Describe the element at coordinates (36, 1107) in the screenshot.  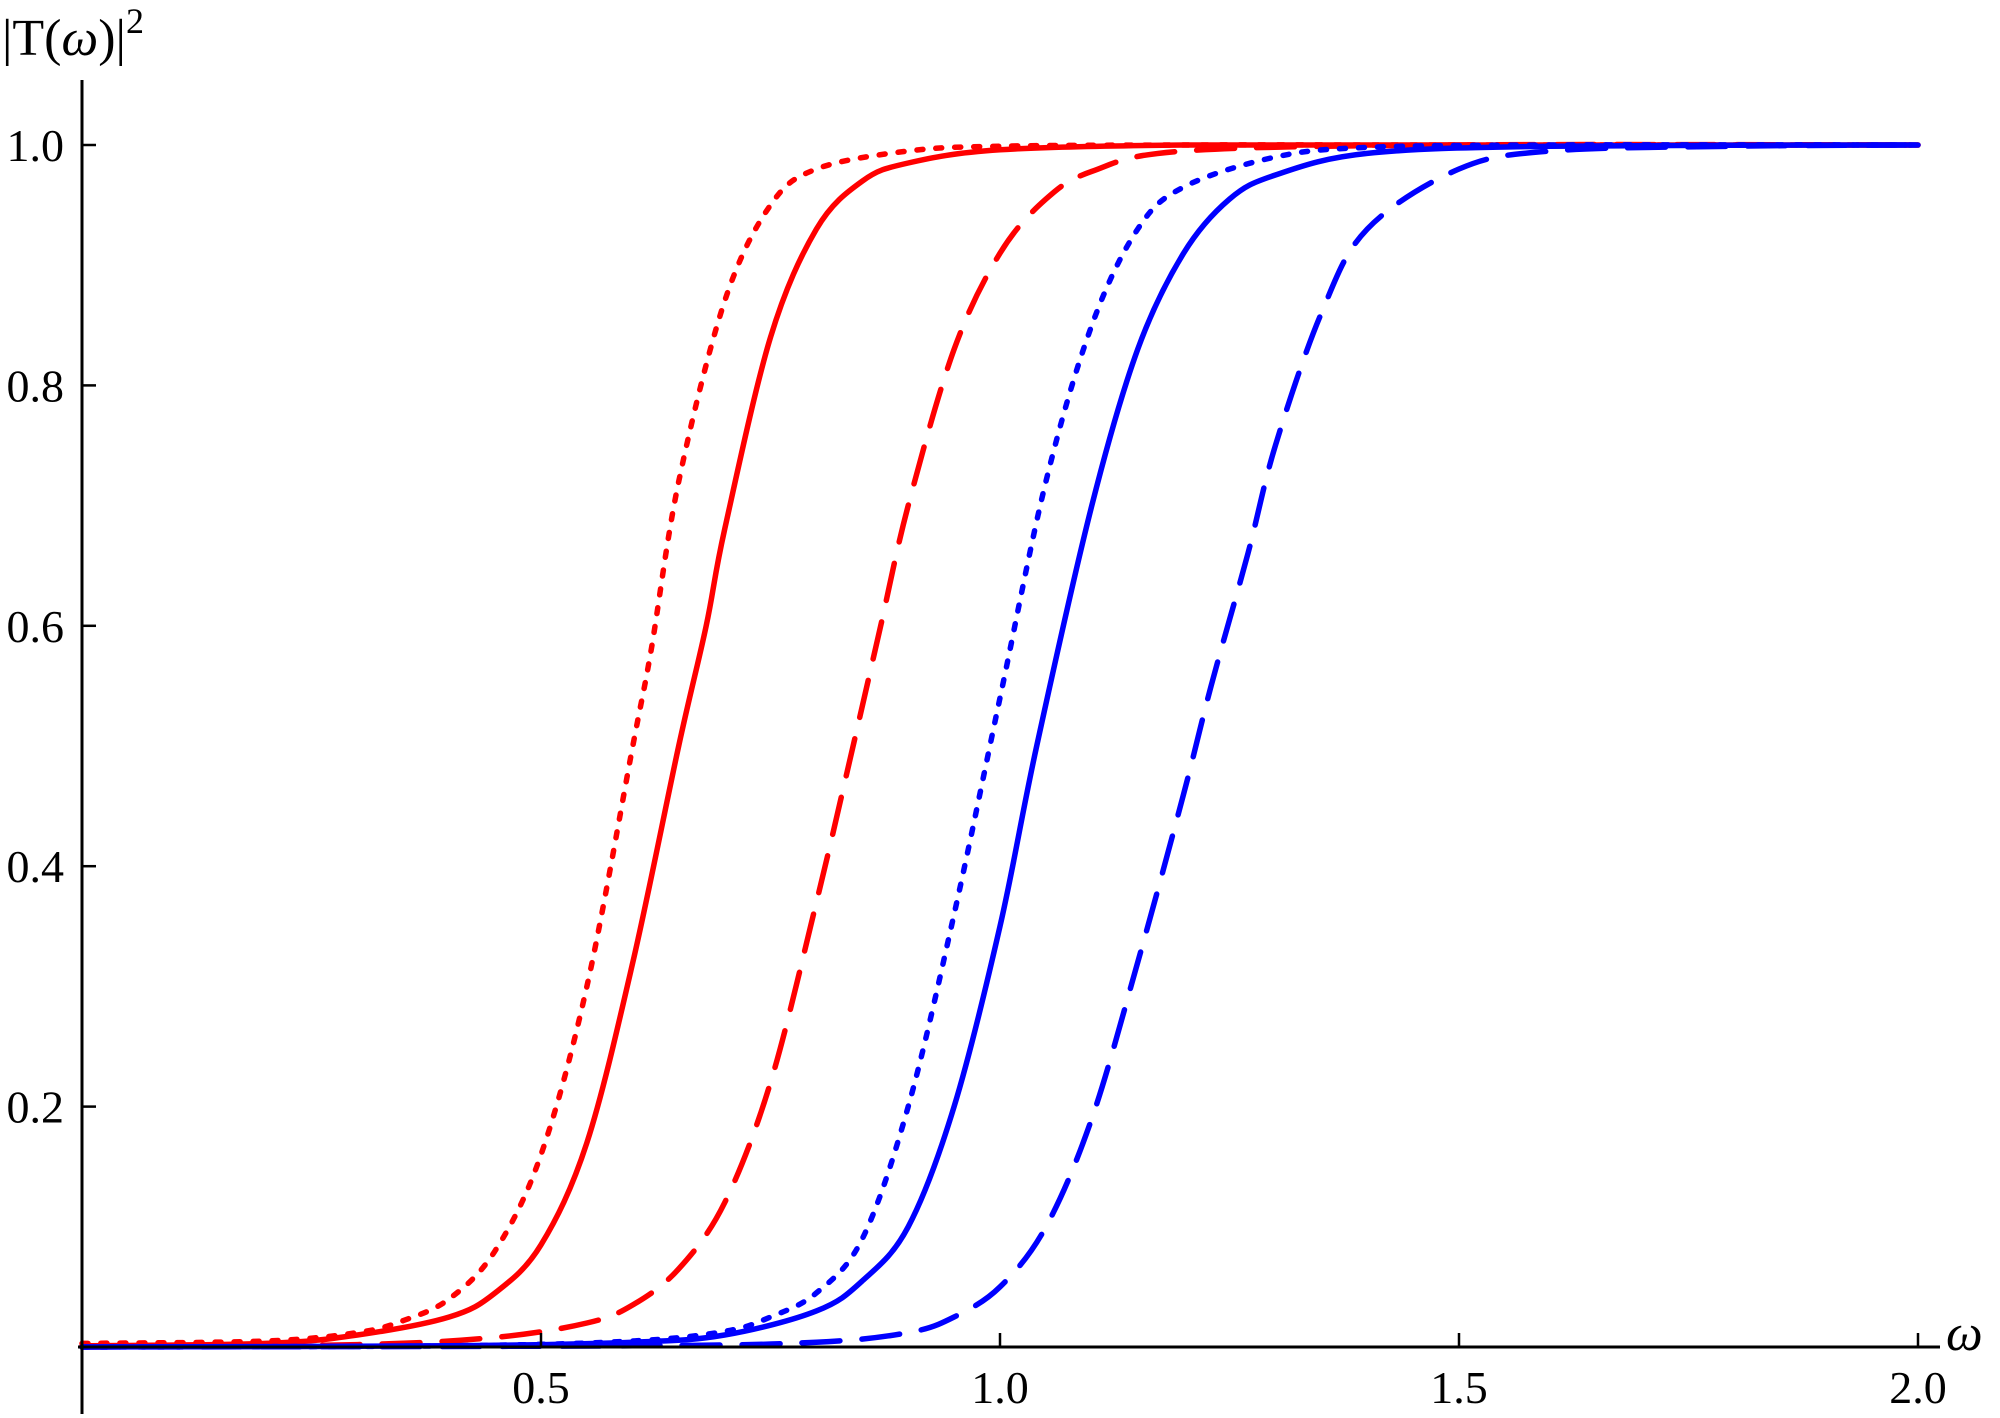
I see `y-tick-label: 0.2` at that location.